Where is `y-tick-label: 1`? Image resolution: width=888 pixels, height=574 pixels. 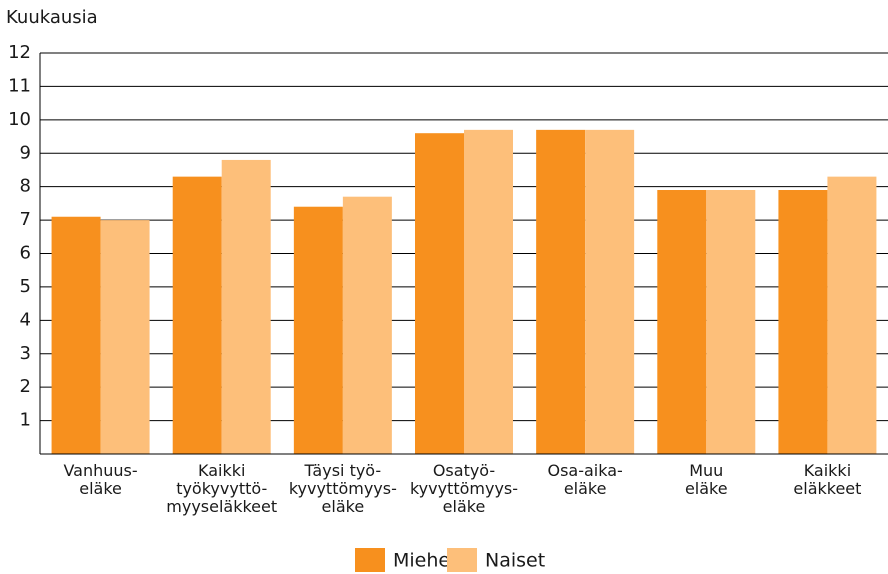 y-tick-label: 1 is located at coordinates (25, 420).